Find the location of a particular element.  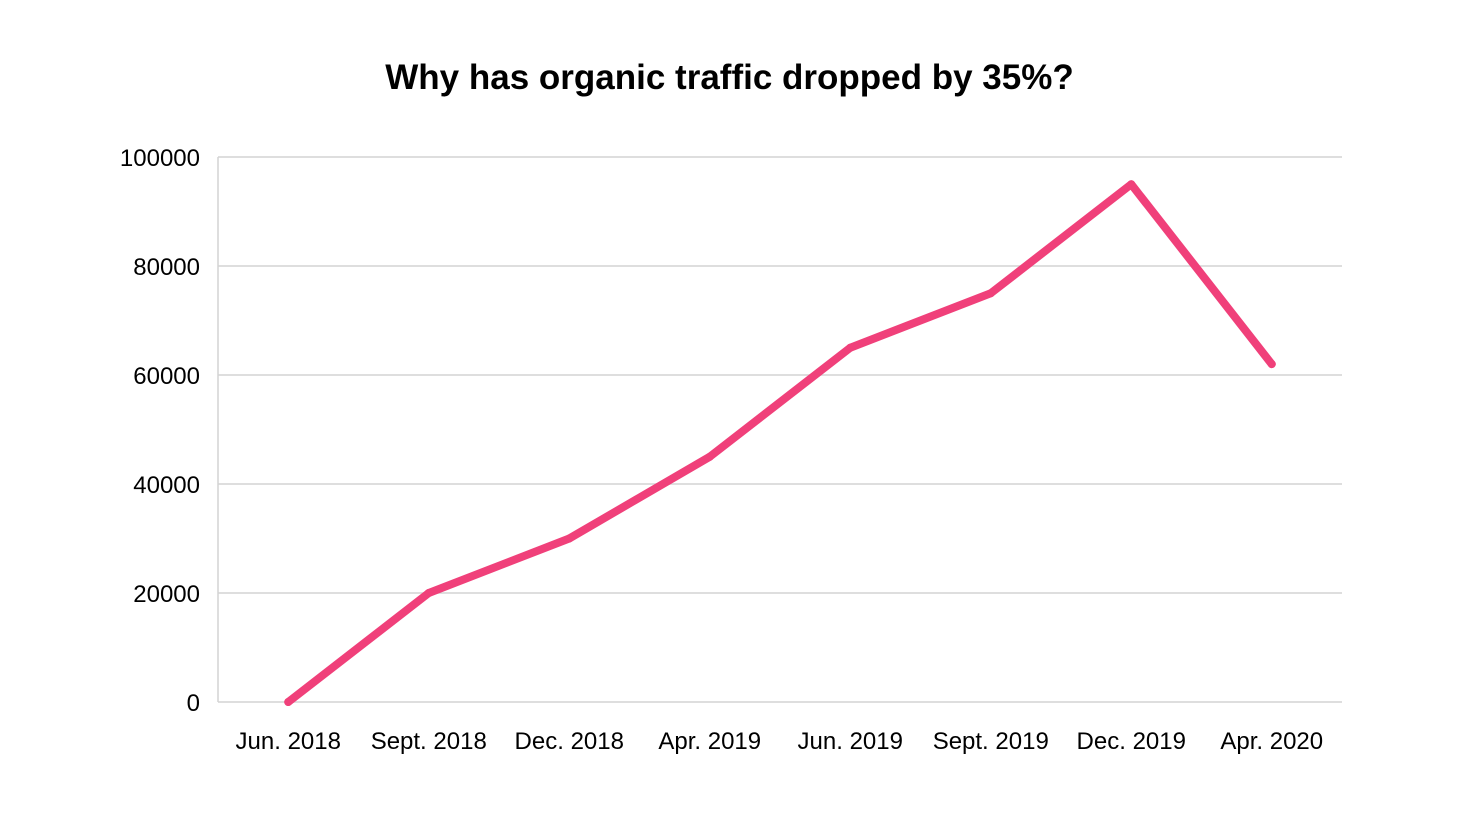

y-tick-label: 0 is located at coordinates (193, 703).